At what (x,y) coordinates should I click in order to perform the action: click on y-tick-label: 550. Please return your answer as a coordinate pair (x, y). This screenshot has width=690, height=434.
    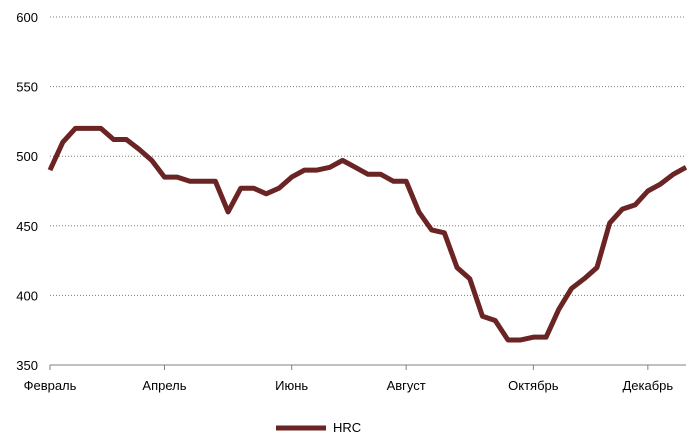
    Looking at the image, I should click on (27, 87).